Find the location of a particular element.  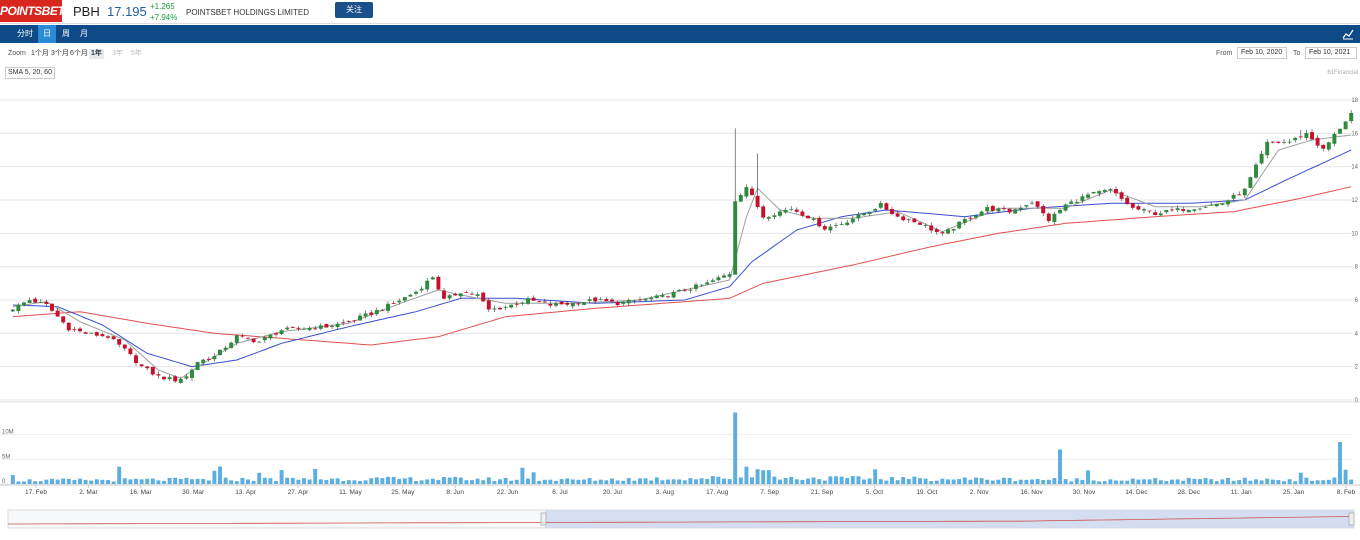

x-tick-label: 28. Dec is located at coordinates (1189, 492).